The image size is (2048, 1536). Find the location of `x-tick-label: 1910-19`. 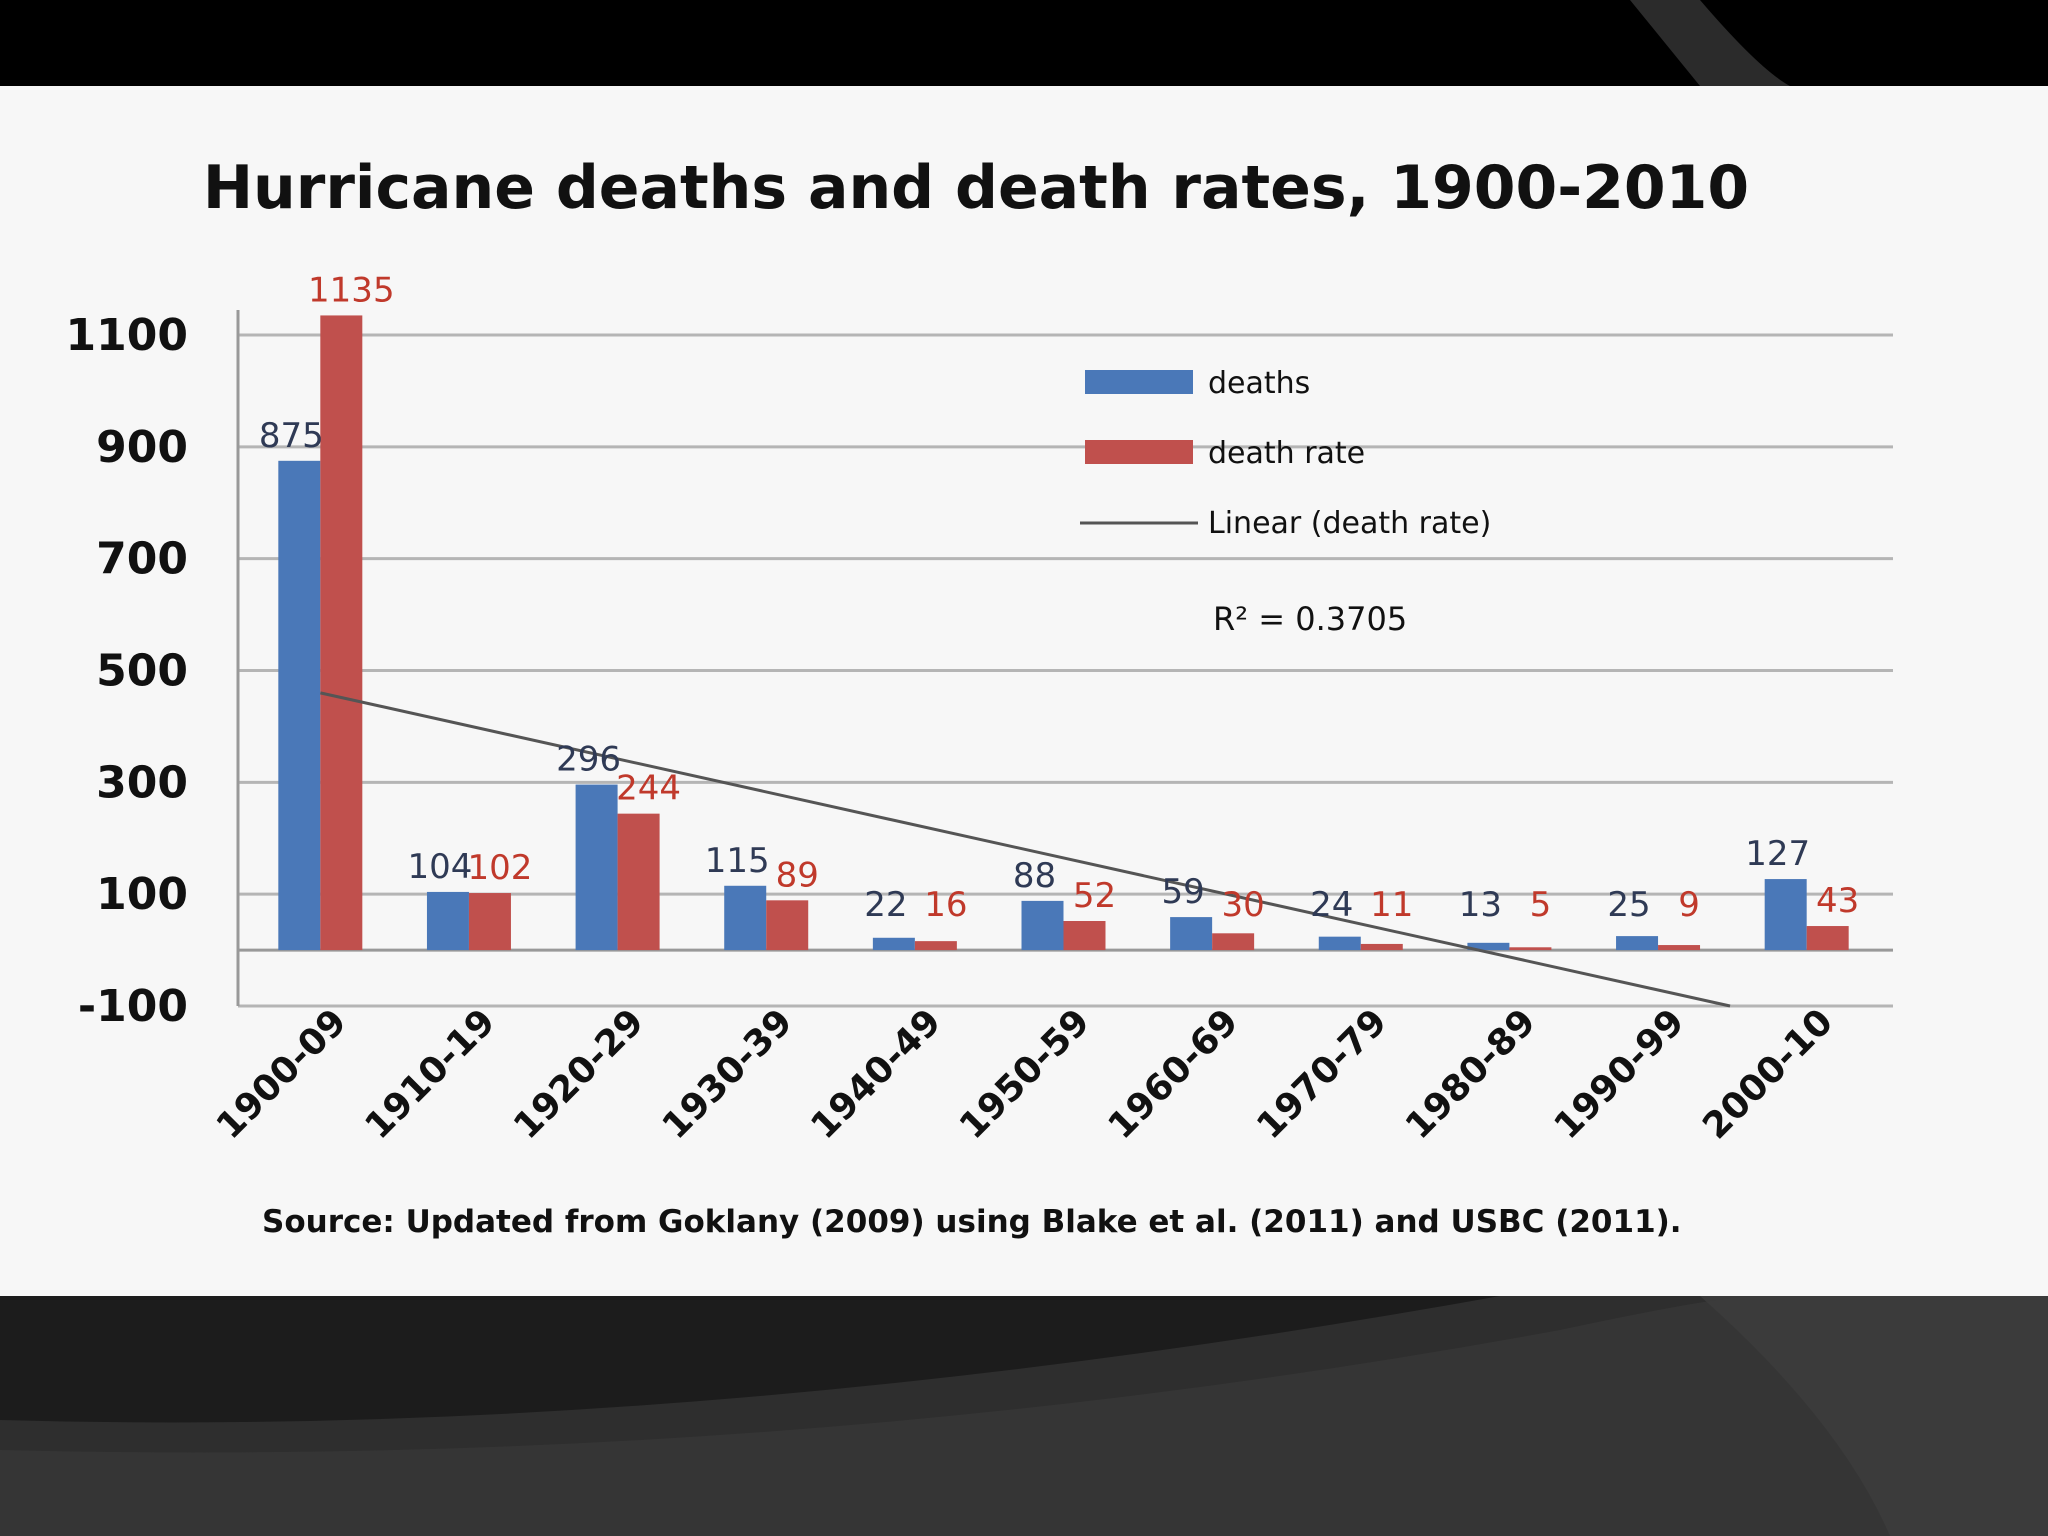

x-tick-label: 1910-19 is located at coordinates (430, 1074).